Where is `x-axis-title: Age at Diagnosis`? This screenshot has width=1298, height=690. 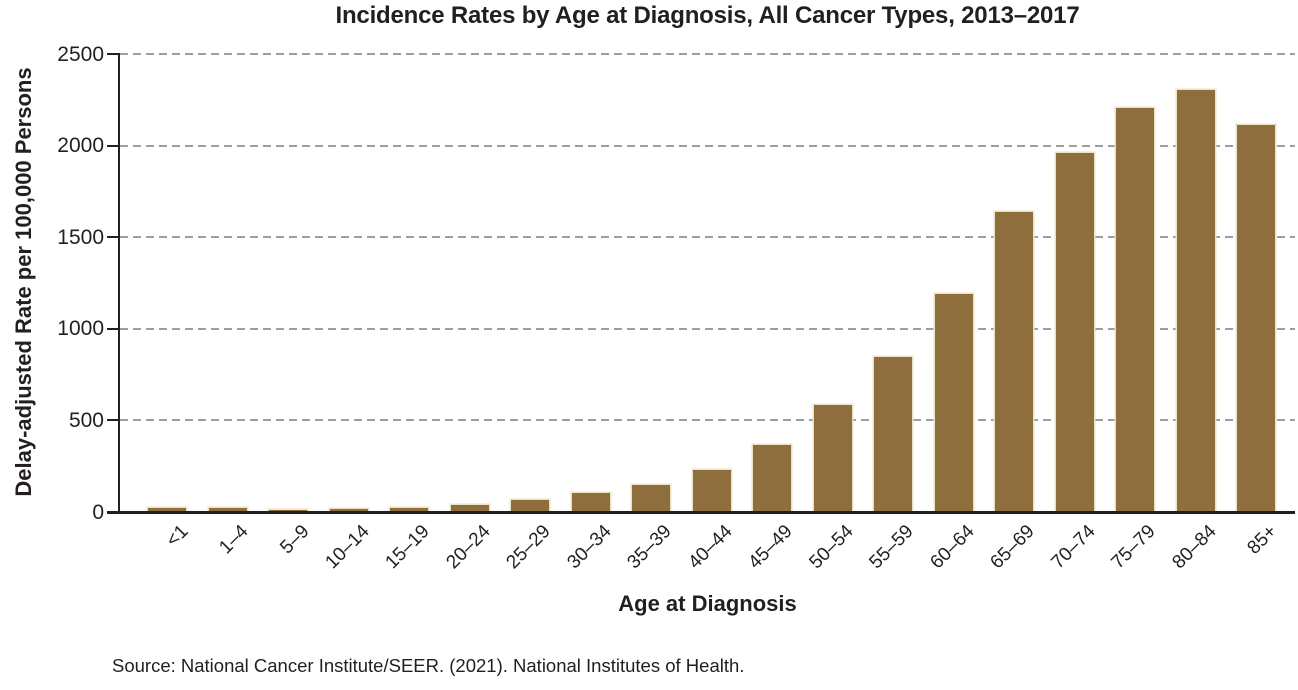 x-axis-title: Age at Diagnosis is located at coordinates (707, 603).